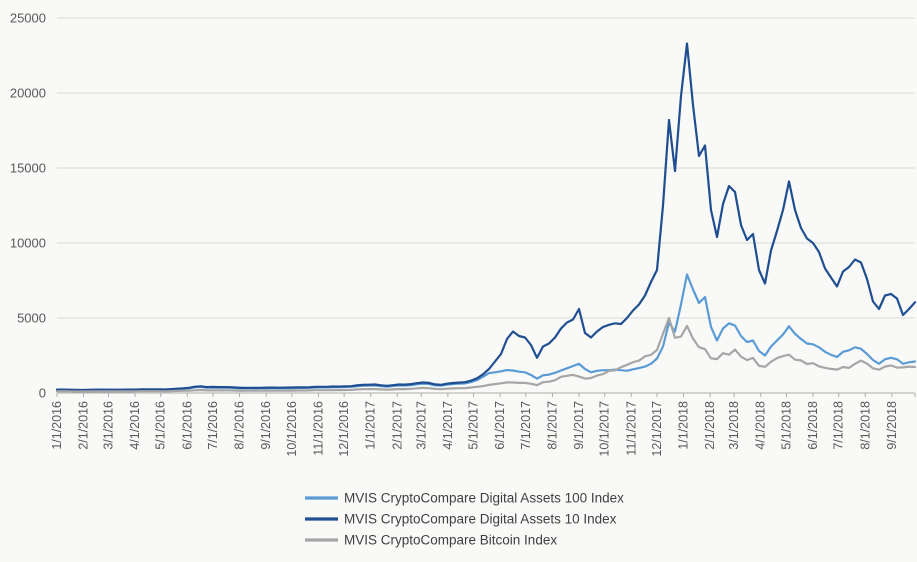 The height and width of the screenshot is (562, 917). What do you see at coordinates (710, 425) in the screenshot?
I see `x-axis-tick-label: 2/1/2018` at bounding box center [710, 425].